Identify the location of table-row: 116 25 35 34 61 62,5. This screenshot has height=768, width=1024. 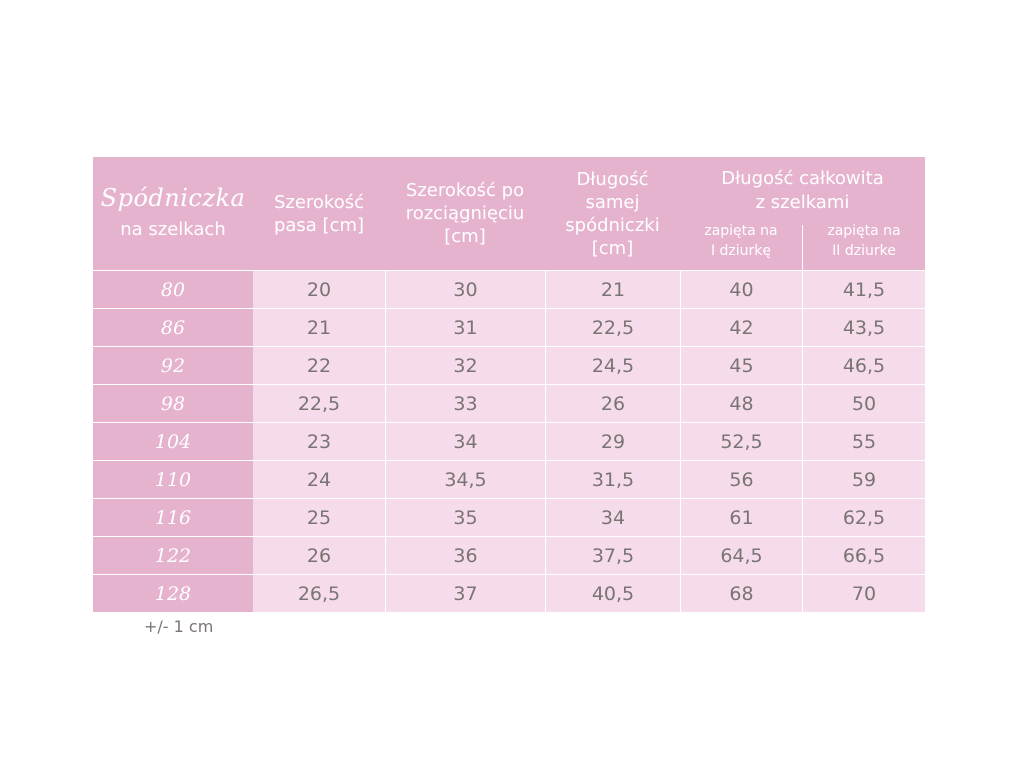
(509, 517).